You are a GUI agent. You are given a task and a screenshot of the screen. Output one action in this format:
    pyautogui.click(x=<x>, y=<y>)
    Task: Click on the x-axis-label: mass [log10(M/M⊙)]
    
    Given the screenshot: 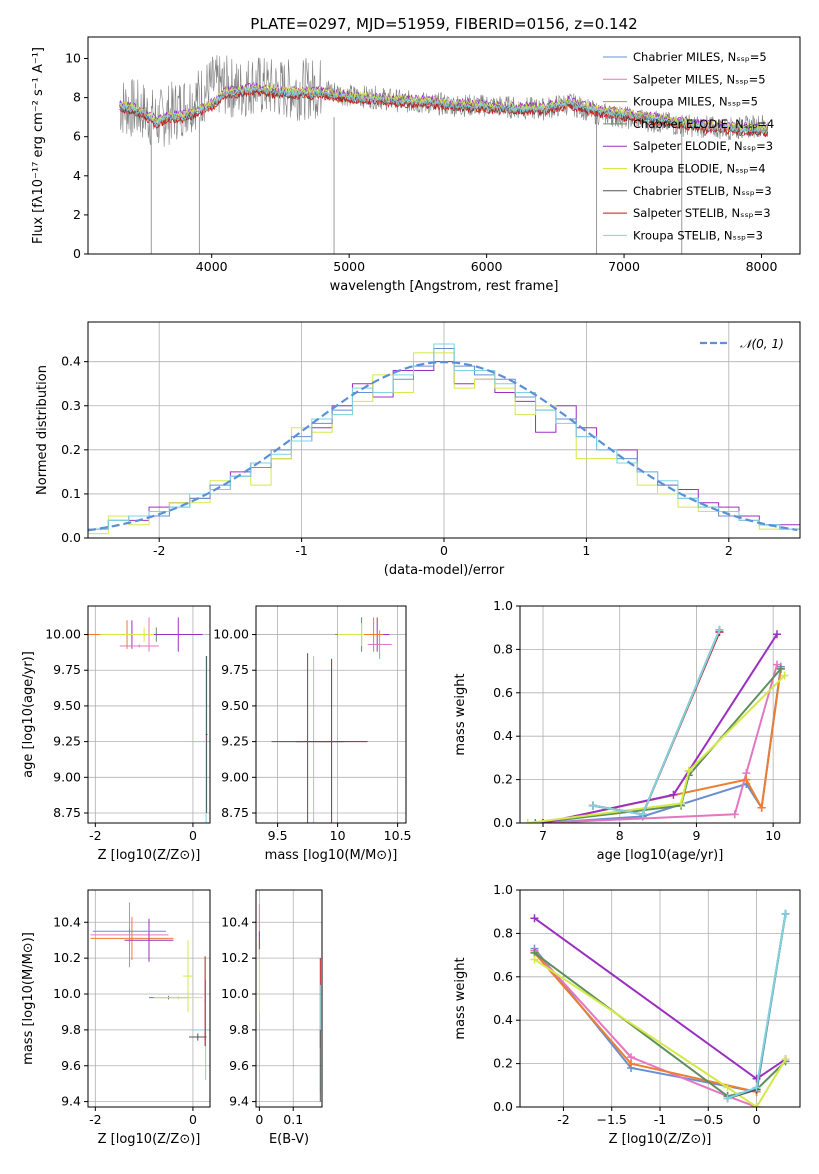 What is the action you would take?
    pyautogui.click(x=331, y=855)
    